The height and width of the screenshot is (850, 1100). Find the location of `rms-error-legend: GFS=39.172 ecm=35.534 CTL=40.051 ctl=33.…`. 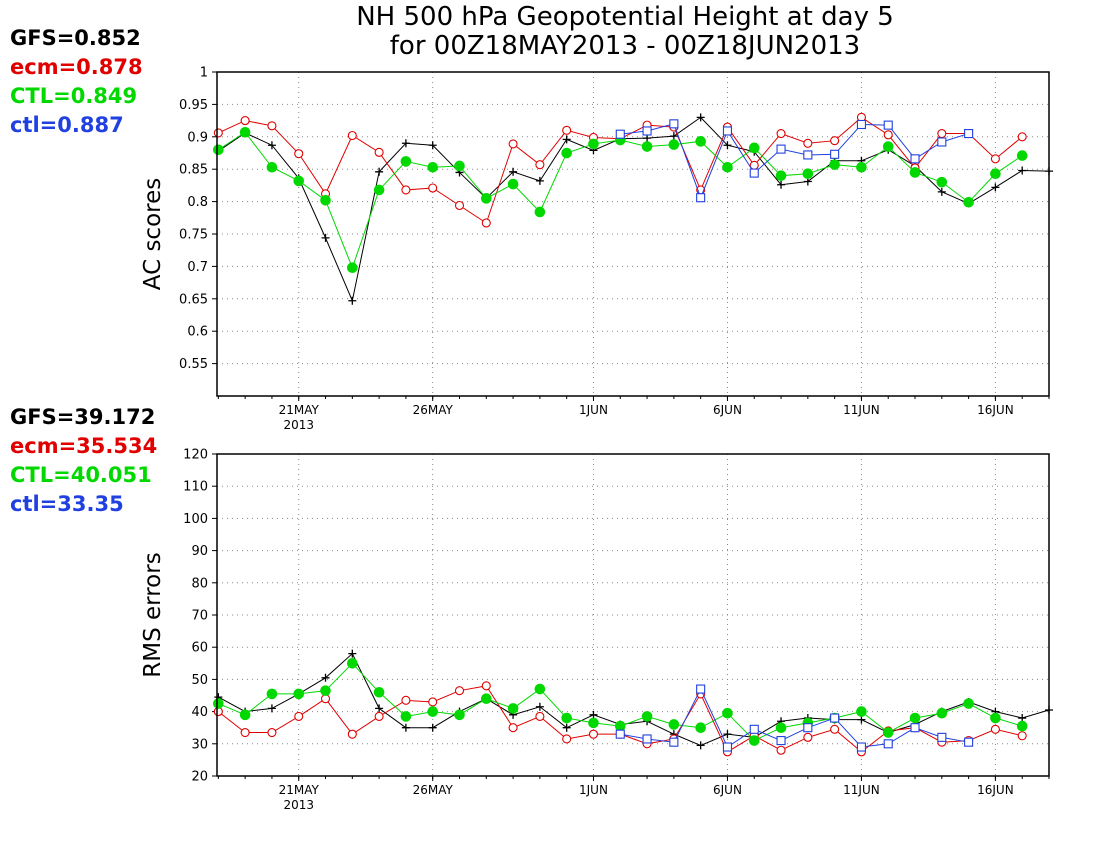

rms-error-legend: GFS=39.172 ecm=35.534 CTL=40.051 ctl=33.… is located at coordinates (83, 461).